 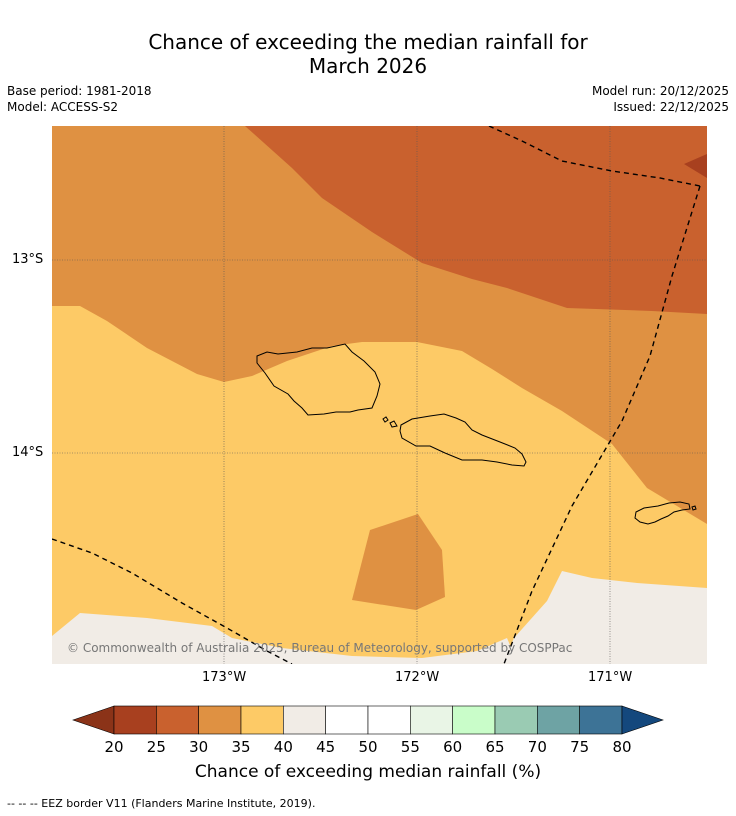 I want to click on meta-left: Base period: 1981-2018 Model: ACCESS-S2, so click(x=79, y=99).